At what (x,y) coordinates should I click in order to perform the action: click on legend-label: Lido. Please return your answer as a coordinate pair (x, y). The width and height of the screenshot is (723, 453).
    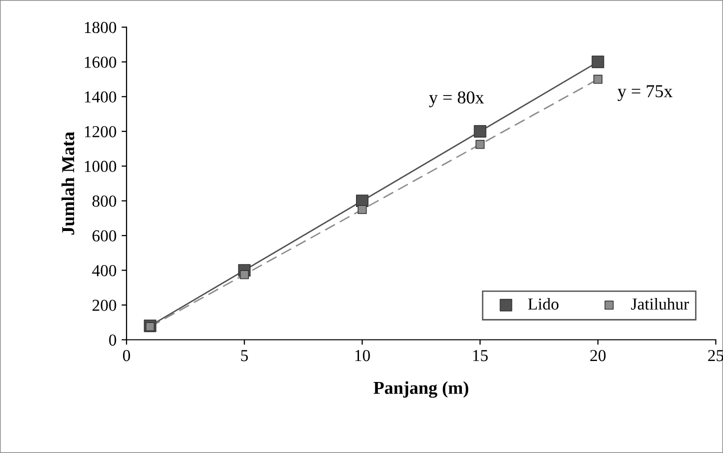
    Looking at the image, I should click on (543, 304).